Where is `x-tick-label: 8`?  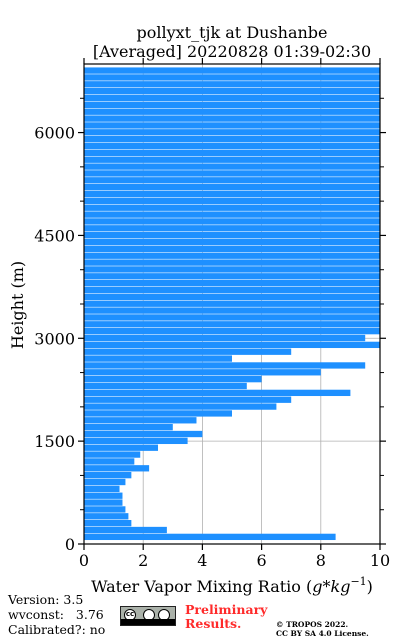 x-tick-label: 8 is located at coordinates (321, 560).